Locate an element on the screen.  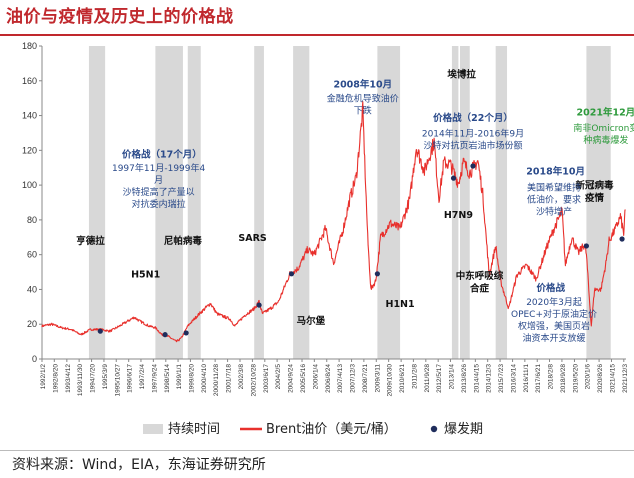
x-tick-label: 2006/8/24 is located at coordinates (328, 378).